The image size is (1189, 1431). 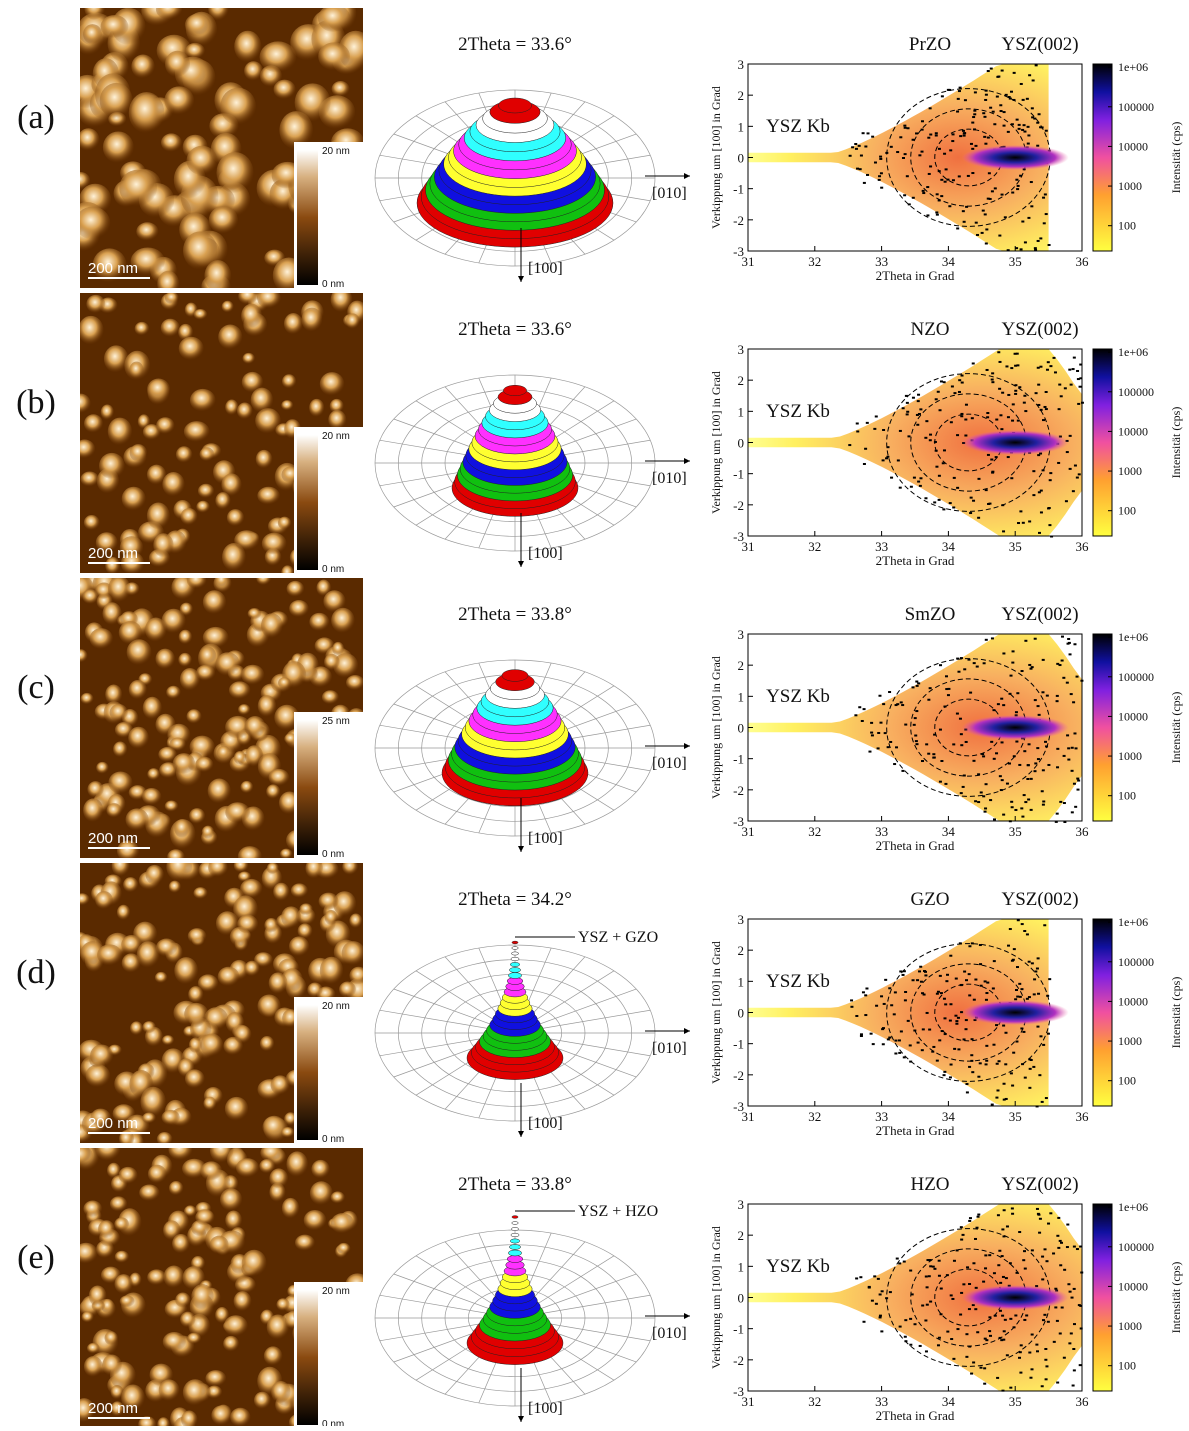 I want to click on pole-layer, so click(x=515, y=1241).